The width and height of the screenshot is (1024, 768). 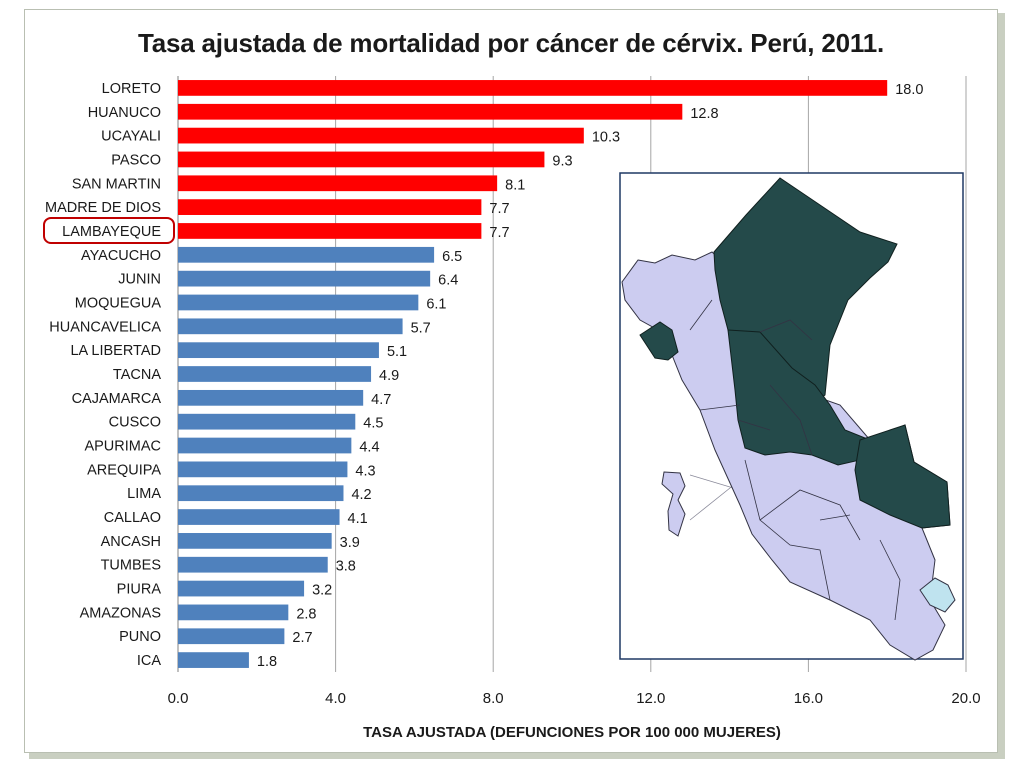 What do you see at coordinates (149, 661) in the screenshot?
I see `category-label: ICA` at bounding box center [149, 661].